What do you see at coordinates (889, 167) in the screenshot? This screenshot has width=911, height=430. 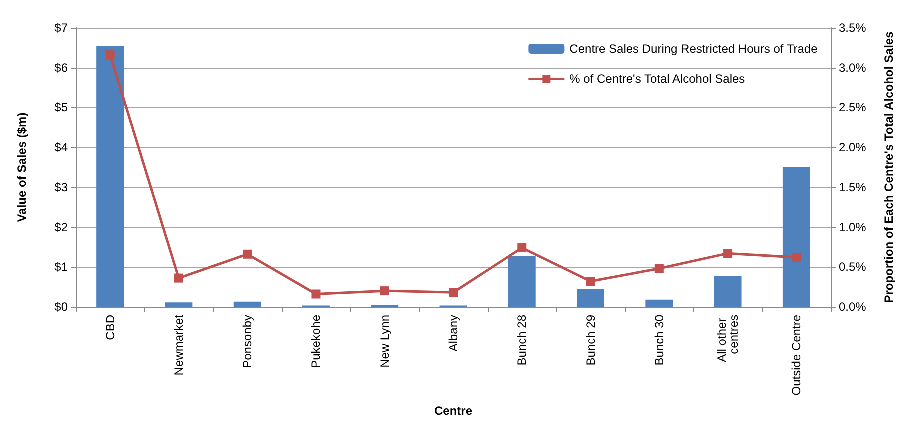 I see `y2-axis-title: Proportion of Each Centre's Total Alcohol Sales` at bounding box center [889, 167].